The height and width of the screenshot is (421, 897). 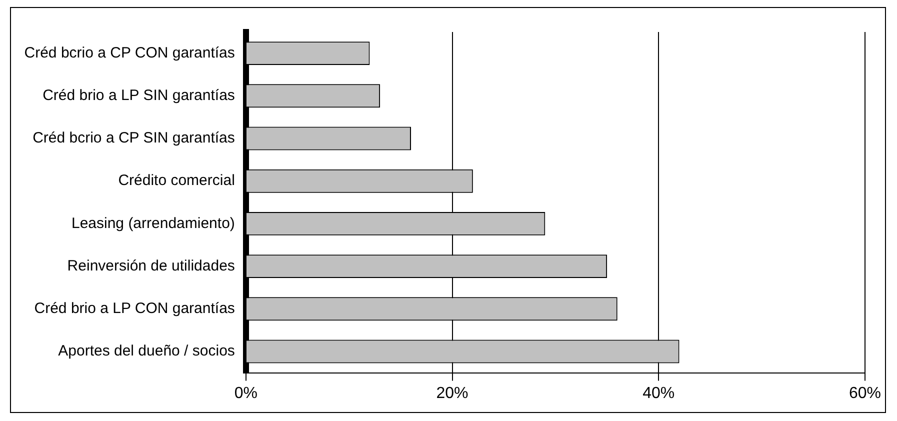 What do you see at coordinates (129, 53) in the screenshot?
I see `y-tick-label: Créd bcrio a CP CON garantías` at bounding box center [129, 53].